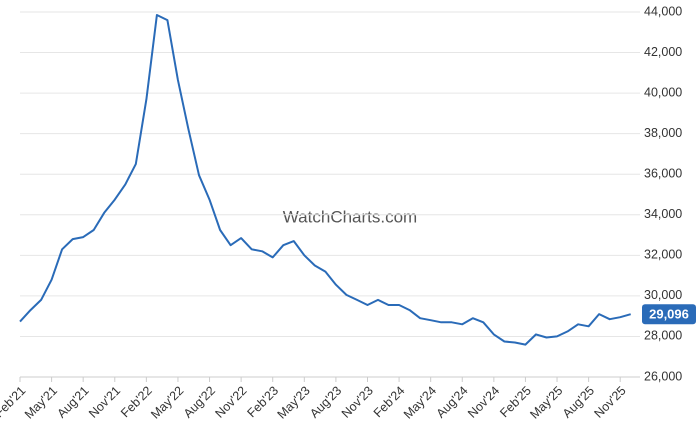  Describe the element at coordinates (350, 216) in the screenshot. I see `watermark: WatchCharts.com` at that location.